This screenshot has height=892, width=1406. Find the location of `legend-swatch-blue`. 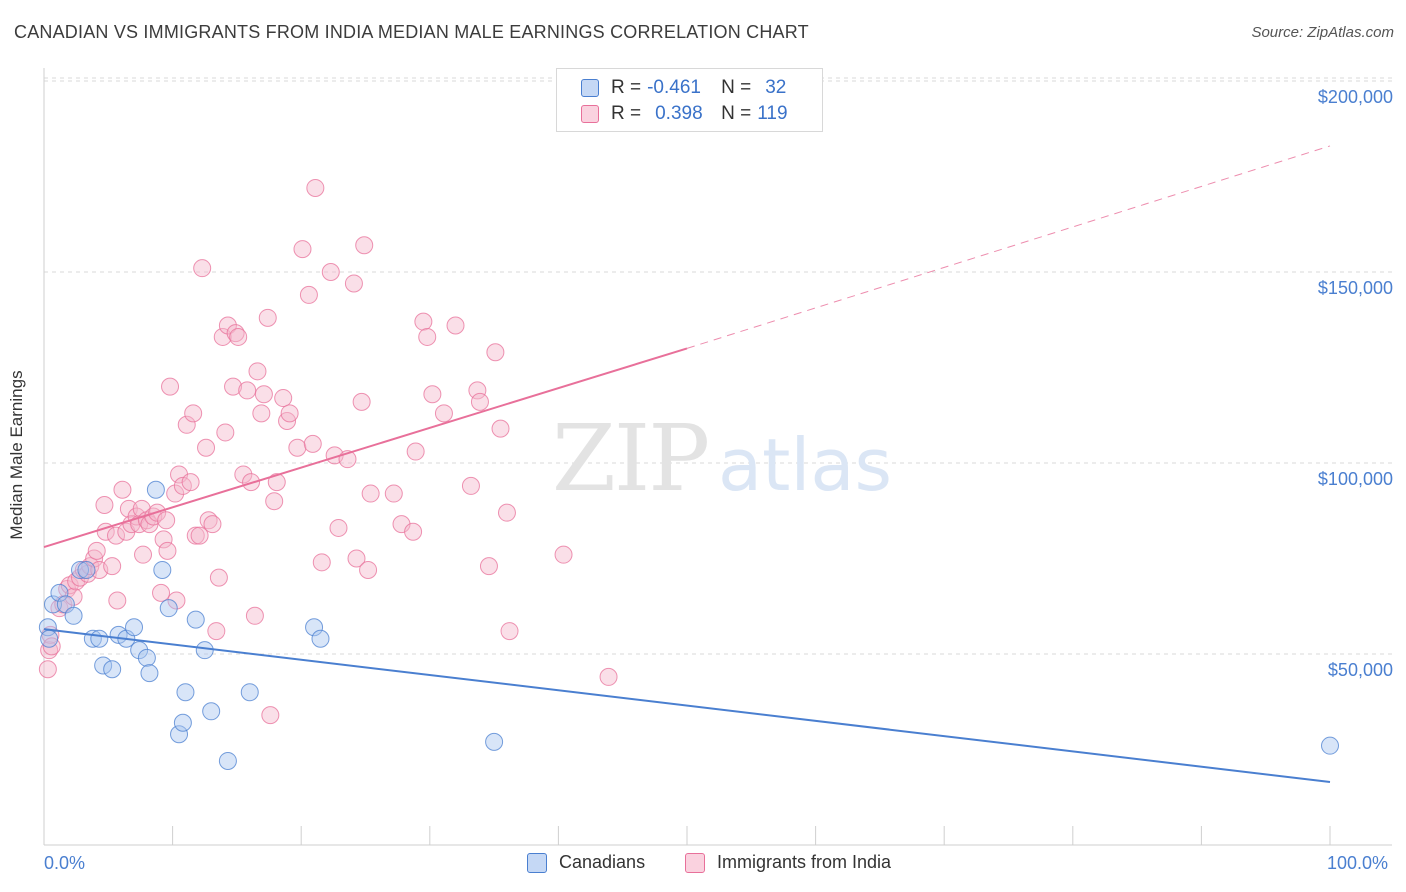

legend-swatch-blue is located at coordinates (590, 88).